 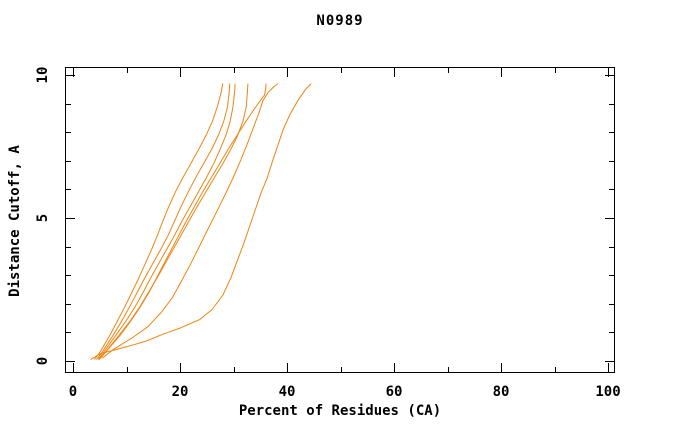 What do you see at coordinates (43, 361) in the screenshot?
I see `y-tick-label: 0` at bounding box center [43, 361].